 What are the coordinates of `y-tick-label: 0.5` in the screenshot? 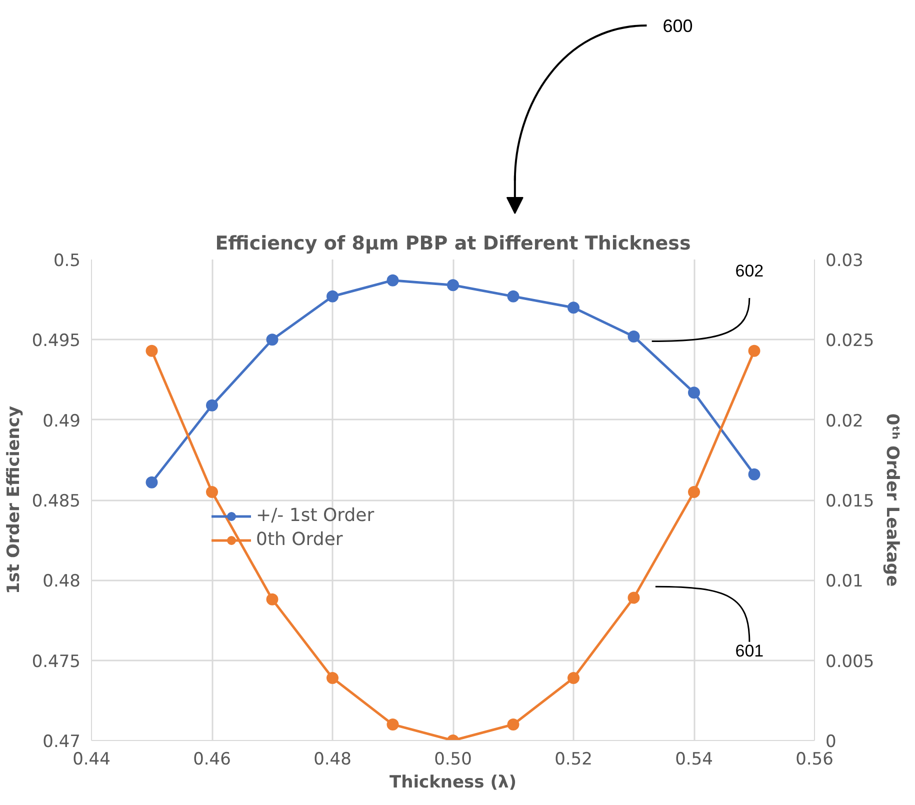 It's located at (67, 261).